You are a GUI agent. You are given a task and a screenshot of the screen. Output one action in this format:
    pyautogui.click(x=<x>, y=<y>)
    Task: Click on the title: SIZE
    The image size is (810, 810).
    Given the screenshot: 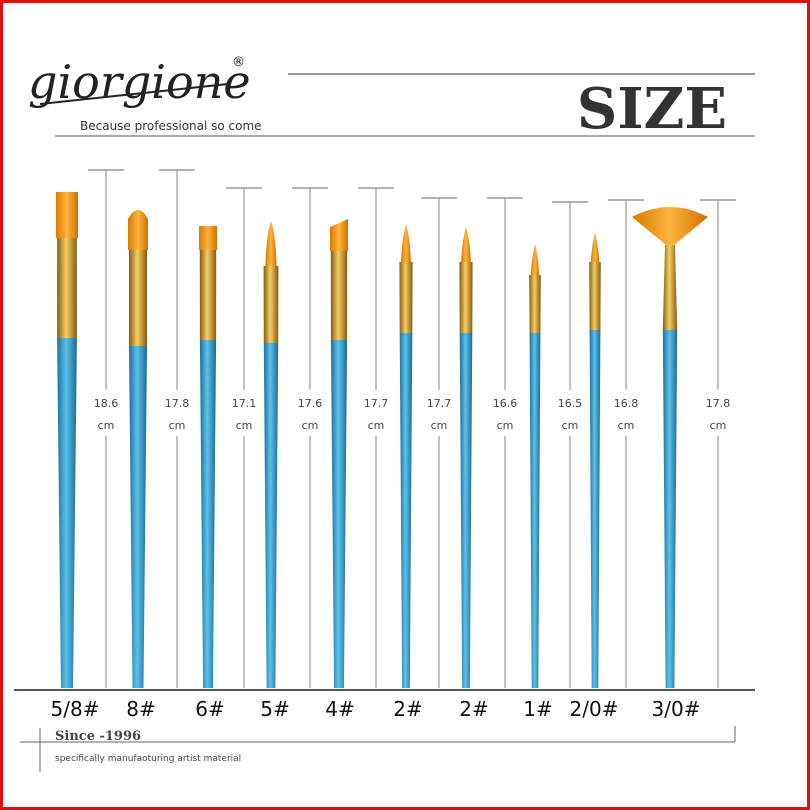 What is the action you would take?
    pyautogui.click(x=652, y=109)
    